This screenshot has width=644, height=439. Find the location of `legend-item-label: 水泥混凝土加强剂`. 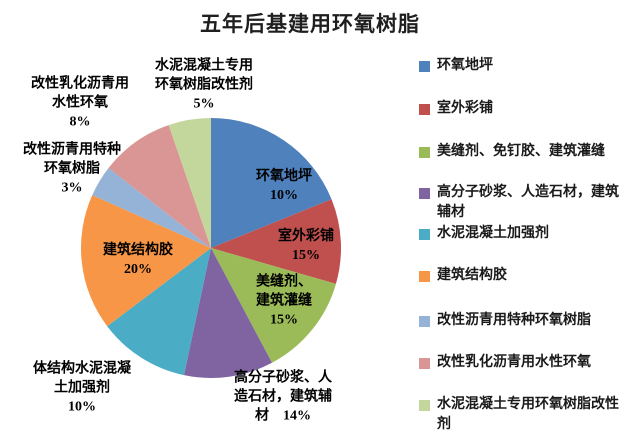

legend-item-label: 水泥混凝土加强剂 is located at coordinates (493, 233).